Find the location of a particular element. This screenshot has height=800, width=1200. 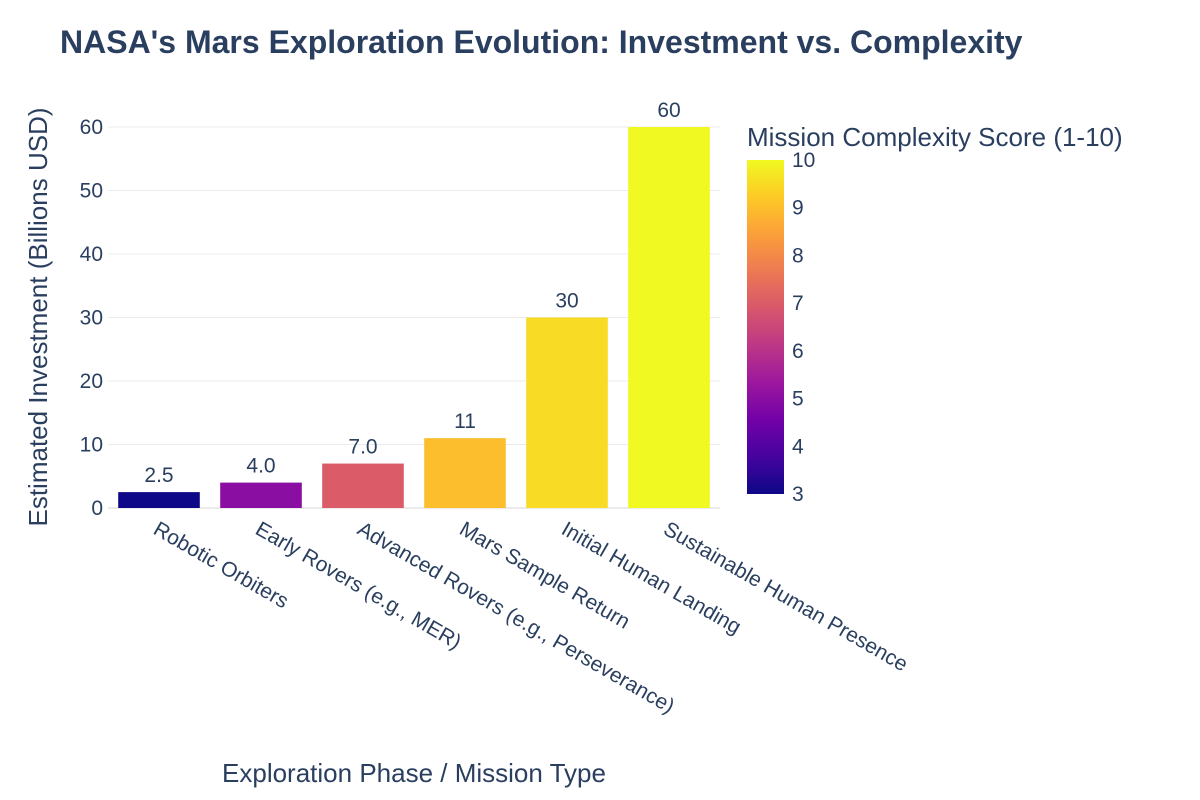

colorbar-ticks: 3 4 5 6 7 8 9 10 is located at coordinates (803, 327).